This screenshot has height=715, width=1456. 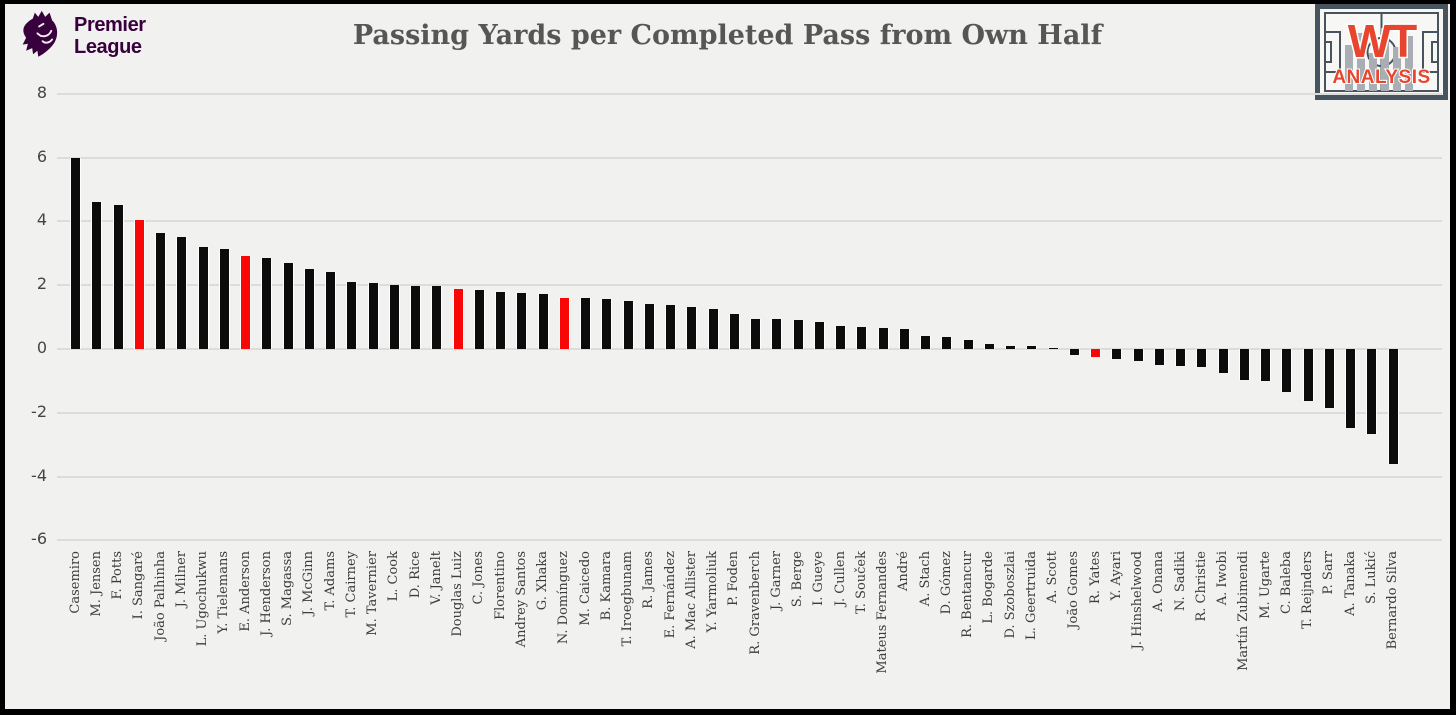 I want to click on x-axis-label: M. Jensen, so click(x=96, y=584).